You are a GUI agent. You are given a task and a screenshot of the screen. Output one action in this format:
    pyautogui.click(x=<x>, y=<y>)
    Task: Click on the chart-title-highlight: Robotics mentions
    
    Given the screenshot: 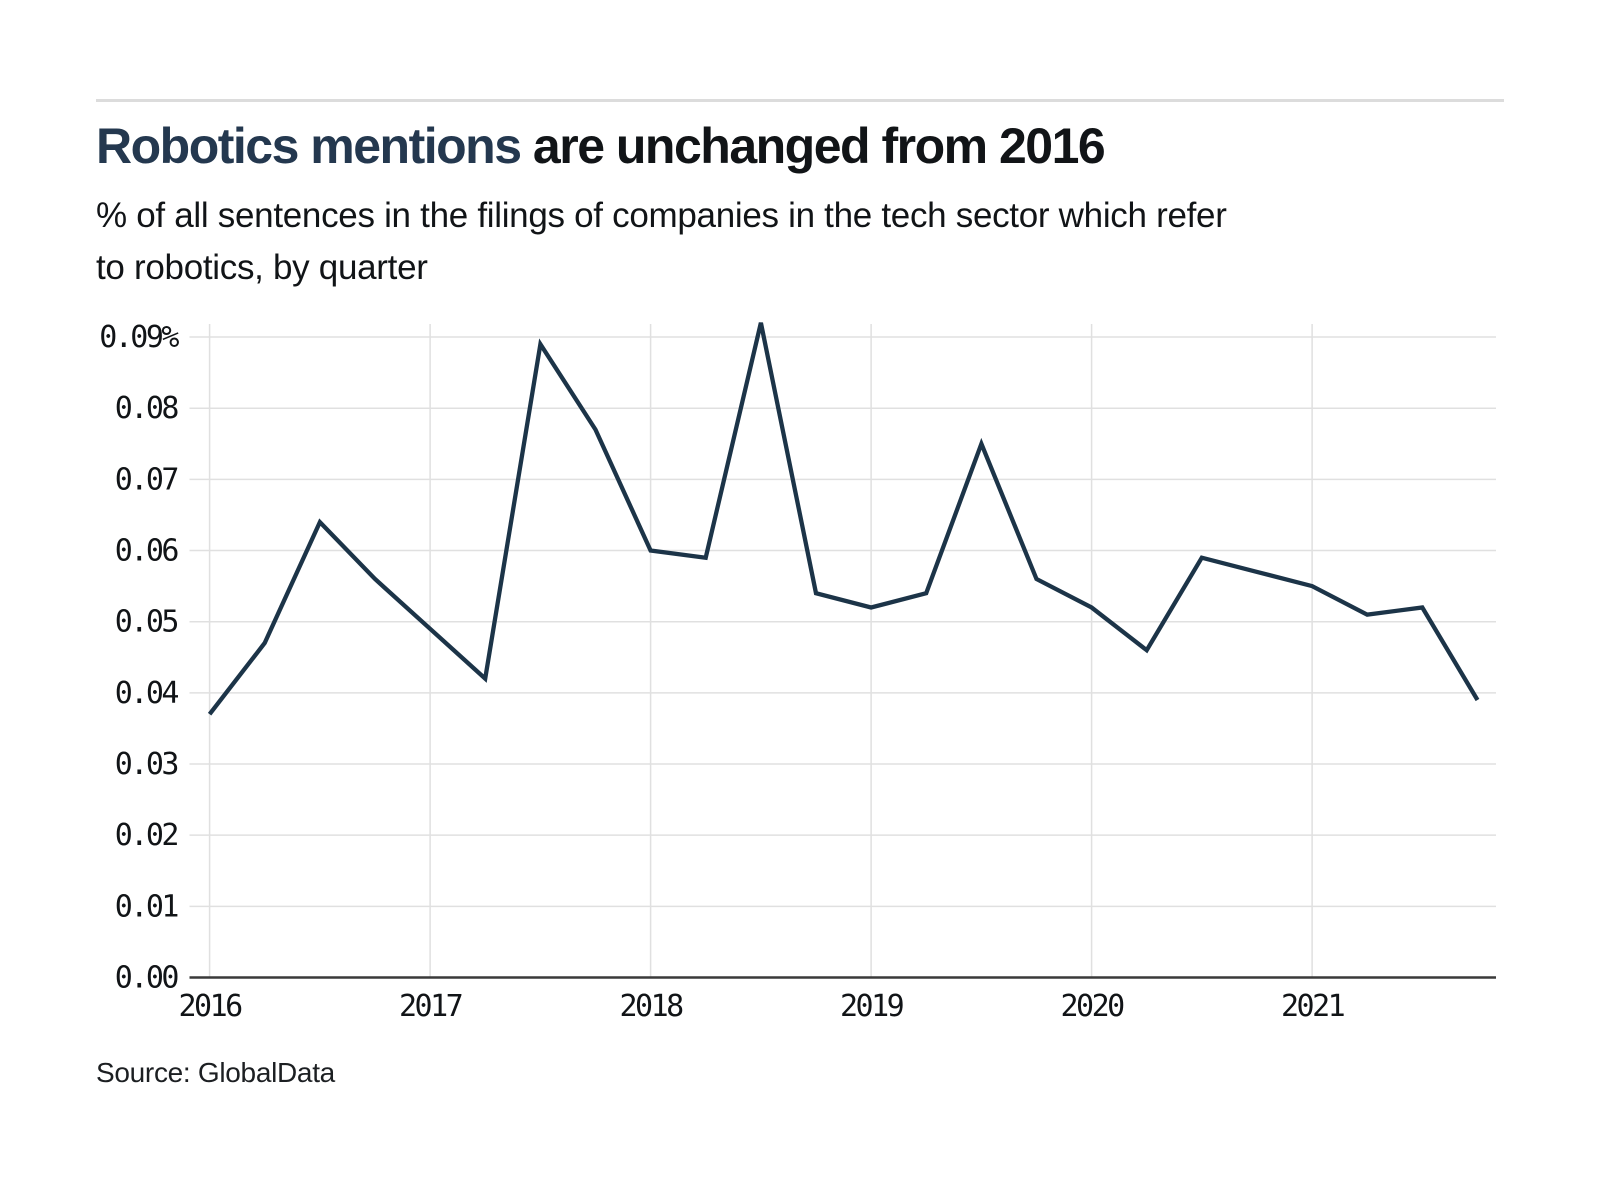 What is the action you would take?
    pyautogui.click(x=309, y=146)
    